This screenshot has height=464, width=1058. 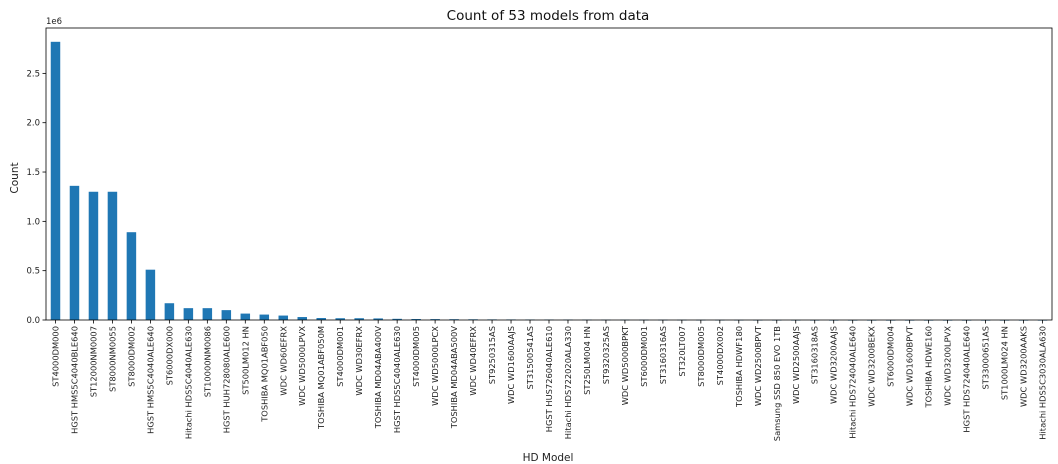 I want to click on x-tick-label: WDC WD2500BPVT, so click(x=758, y=365).